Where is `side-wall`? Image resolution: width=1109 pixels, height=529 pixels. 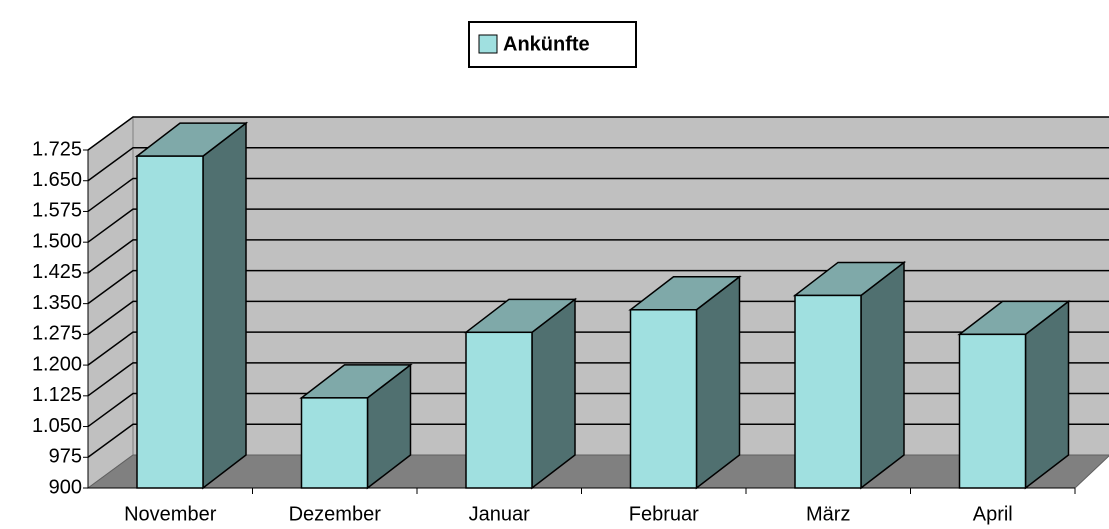
side-wall is located at coordinates (110, 302).